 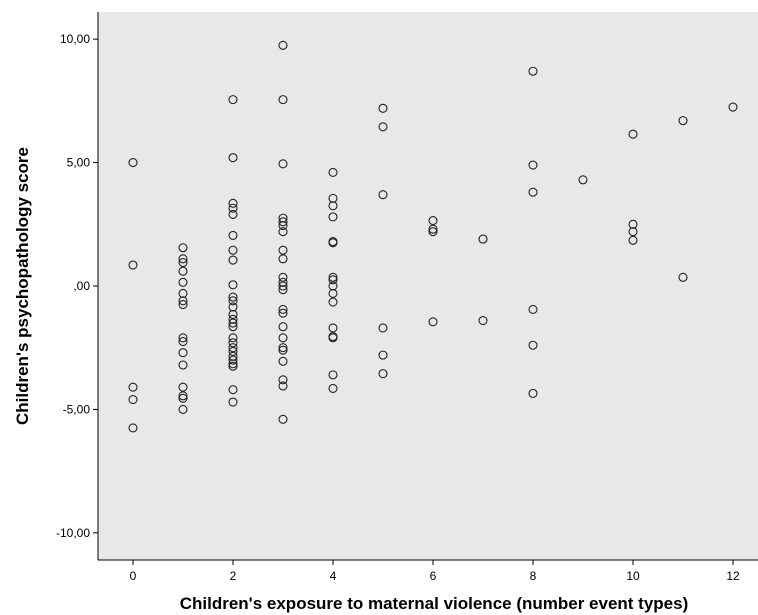 What do you see at coordinates (333, 576) in the screenshot?
I see `x-tick-label: 4` at bounding box center [333, 576].